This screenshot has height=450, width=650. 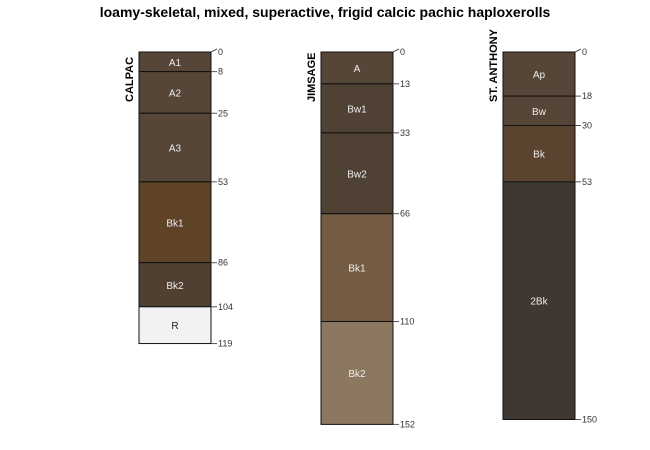 I want to click on horizon-label: Bw2, so click(x=357, y=174).